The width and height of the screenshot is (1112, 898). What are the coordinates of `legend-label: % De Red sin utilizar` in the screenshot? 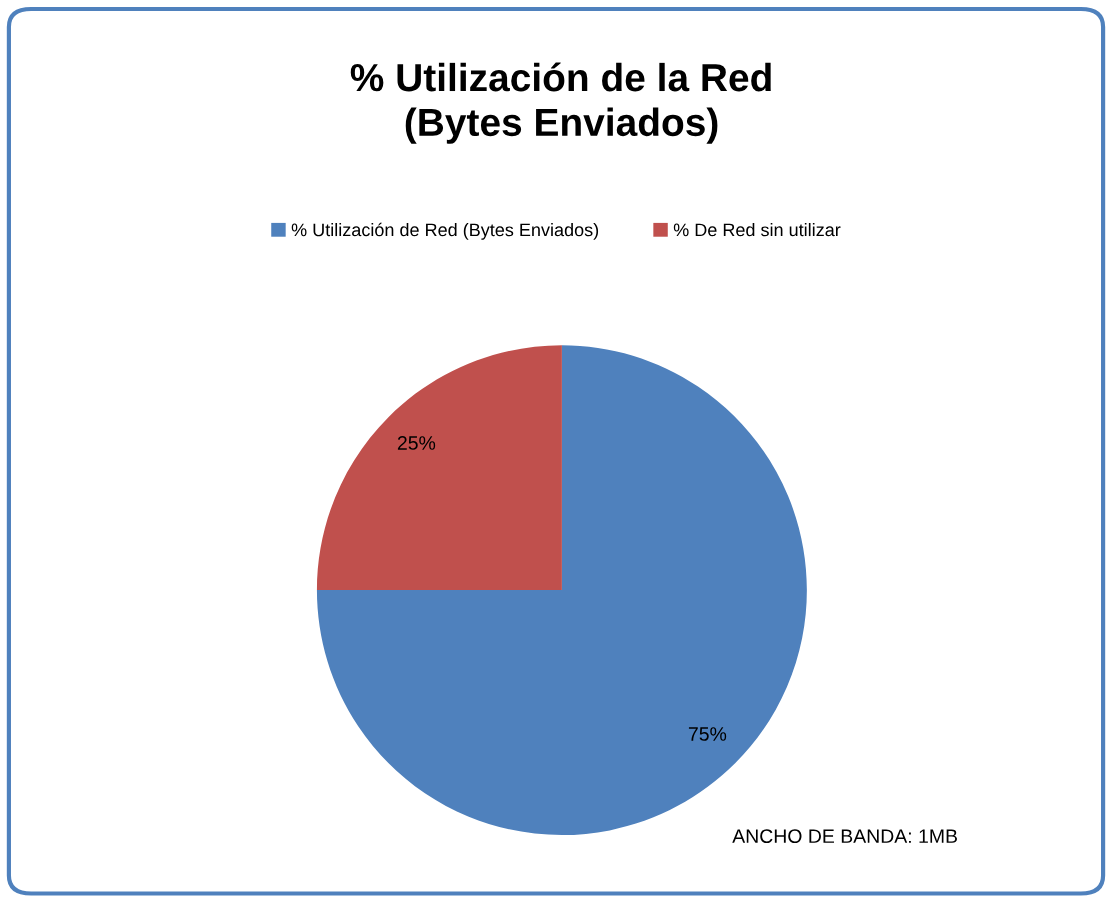 It's located at (757, 230).